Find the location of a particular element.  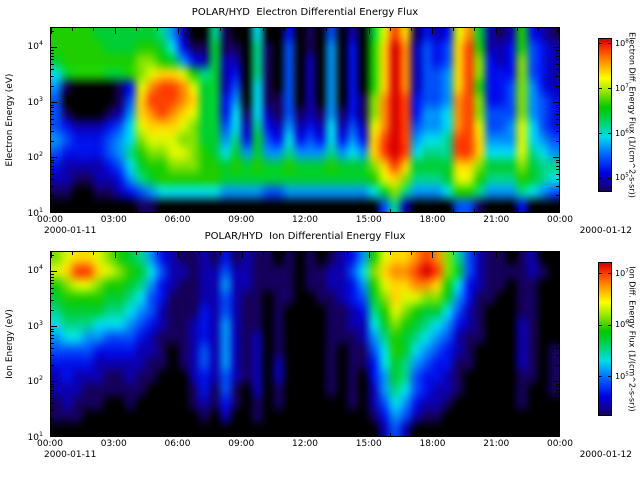

ion-colorbar is located at coordinates (605, 339).